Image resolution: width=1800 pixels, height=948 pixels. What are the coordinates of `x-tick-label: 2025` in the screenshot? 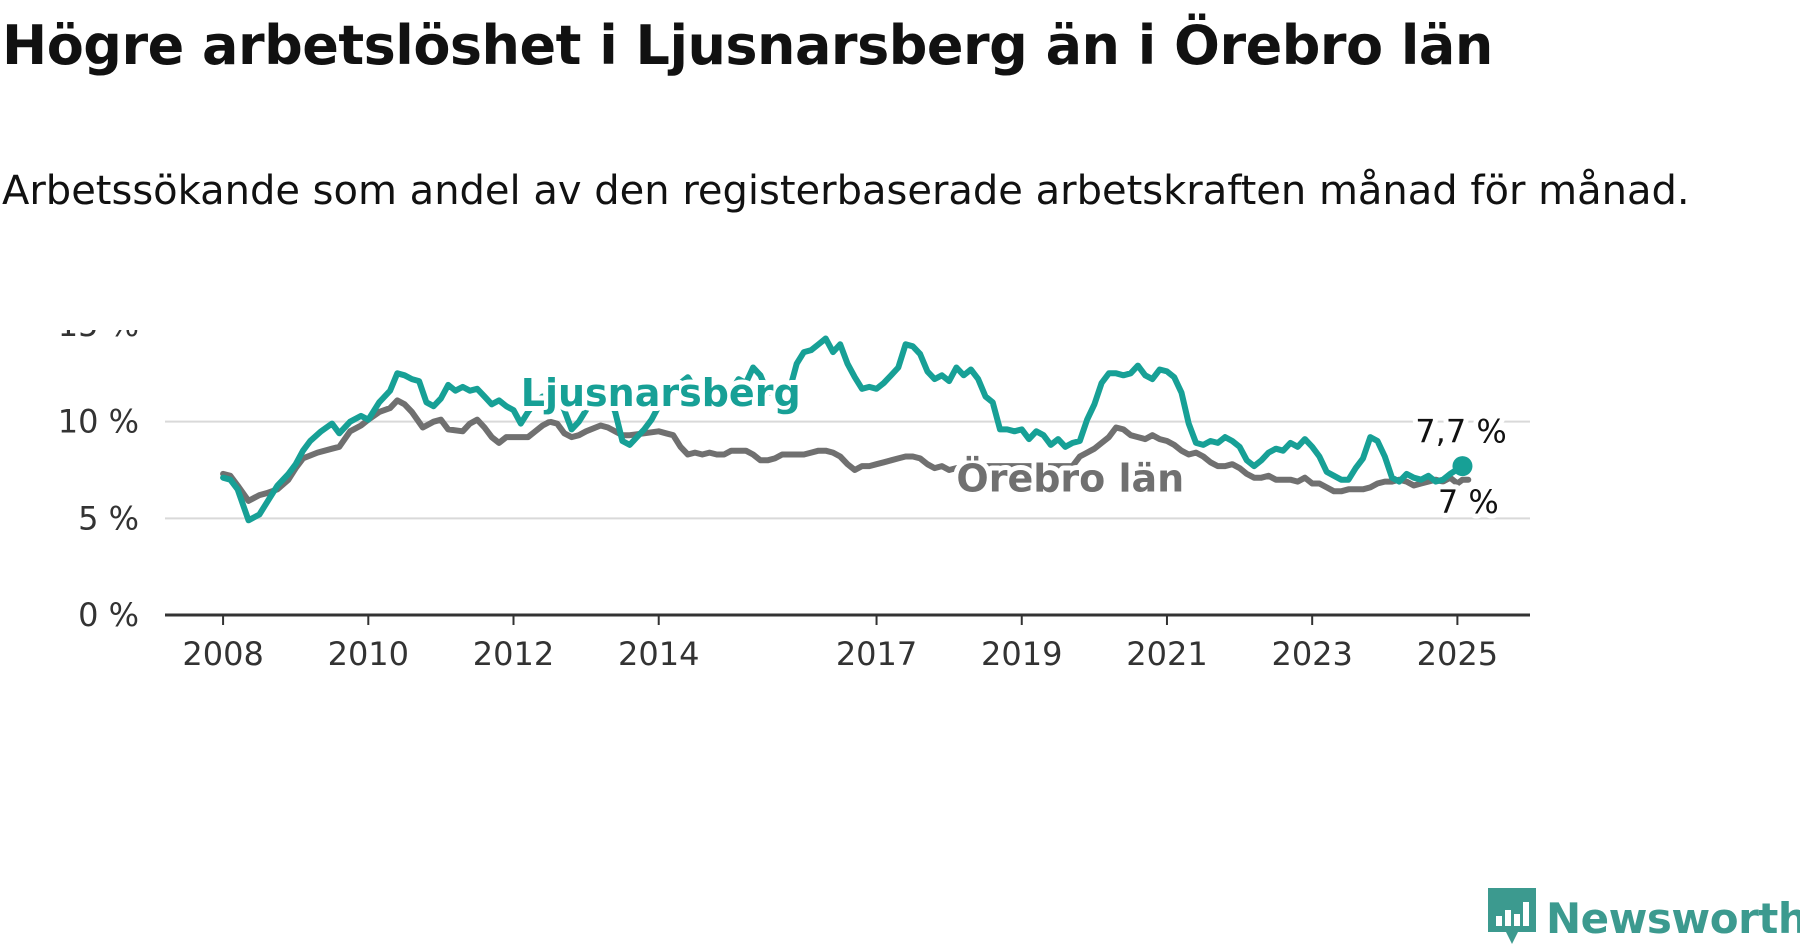 It's located at (1457, 654).